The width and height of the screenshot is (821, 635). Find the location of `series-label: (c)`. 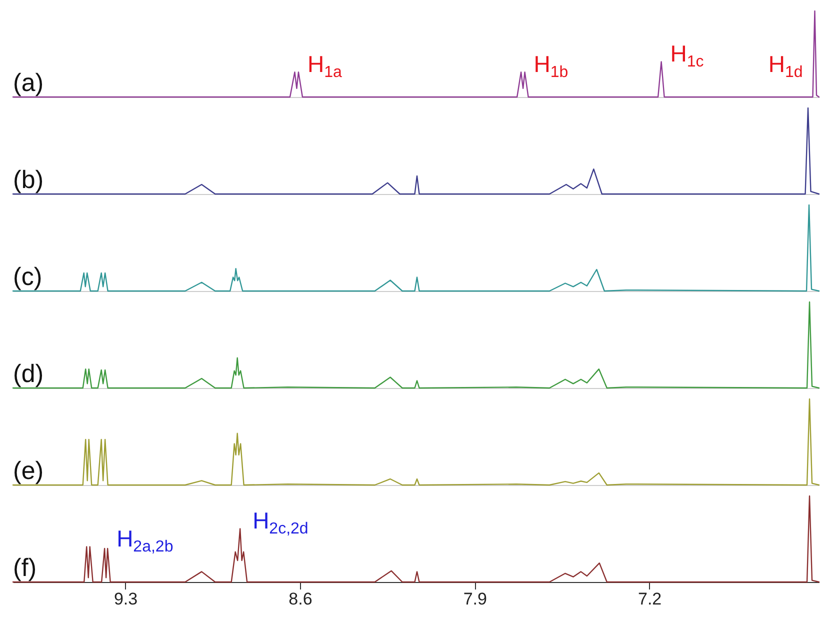

series-label: (c) is located at coordinates (27, 277).